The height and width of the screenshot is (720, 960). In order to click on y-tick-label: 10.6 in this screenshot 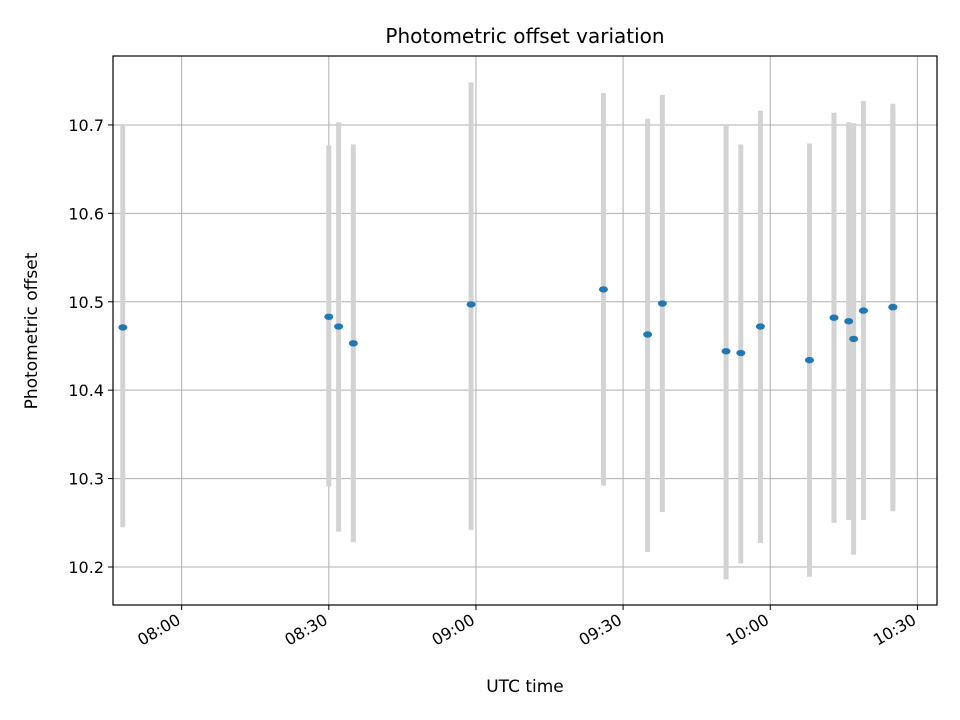, I will do `click(86, 213)`.